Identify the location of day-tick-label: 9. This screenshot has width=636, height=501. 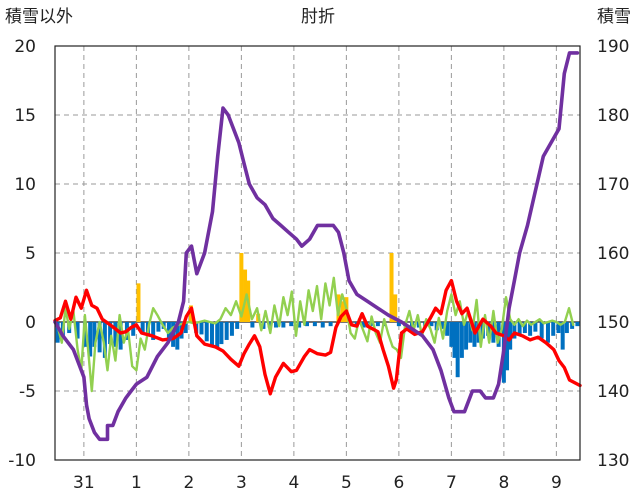
(556, 483).